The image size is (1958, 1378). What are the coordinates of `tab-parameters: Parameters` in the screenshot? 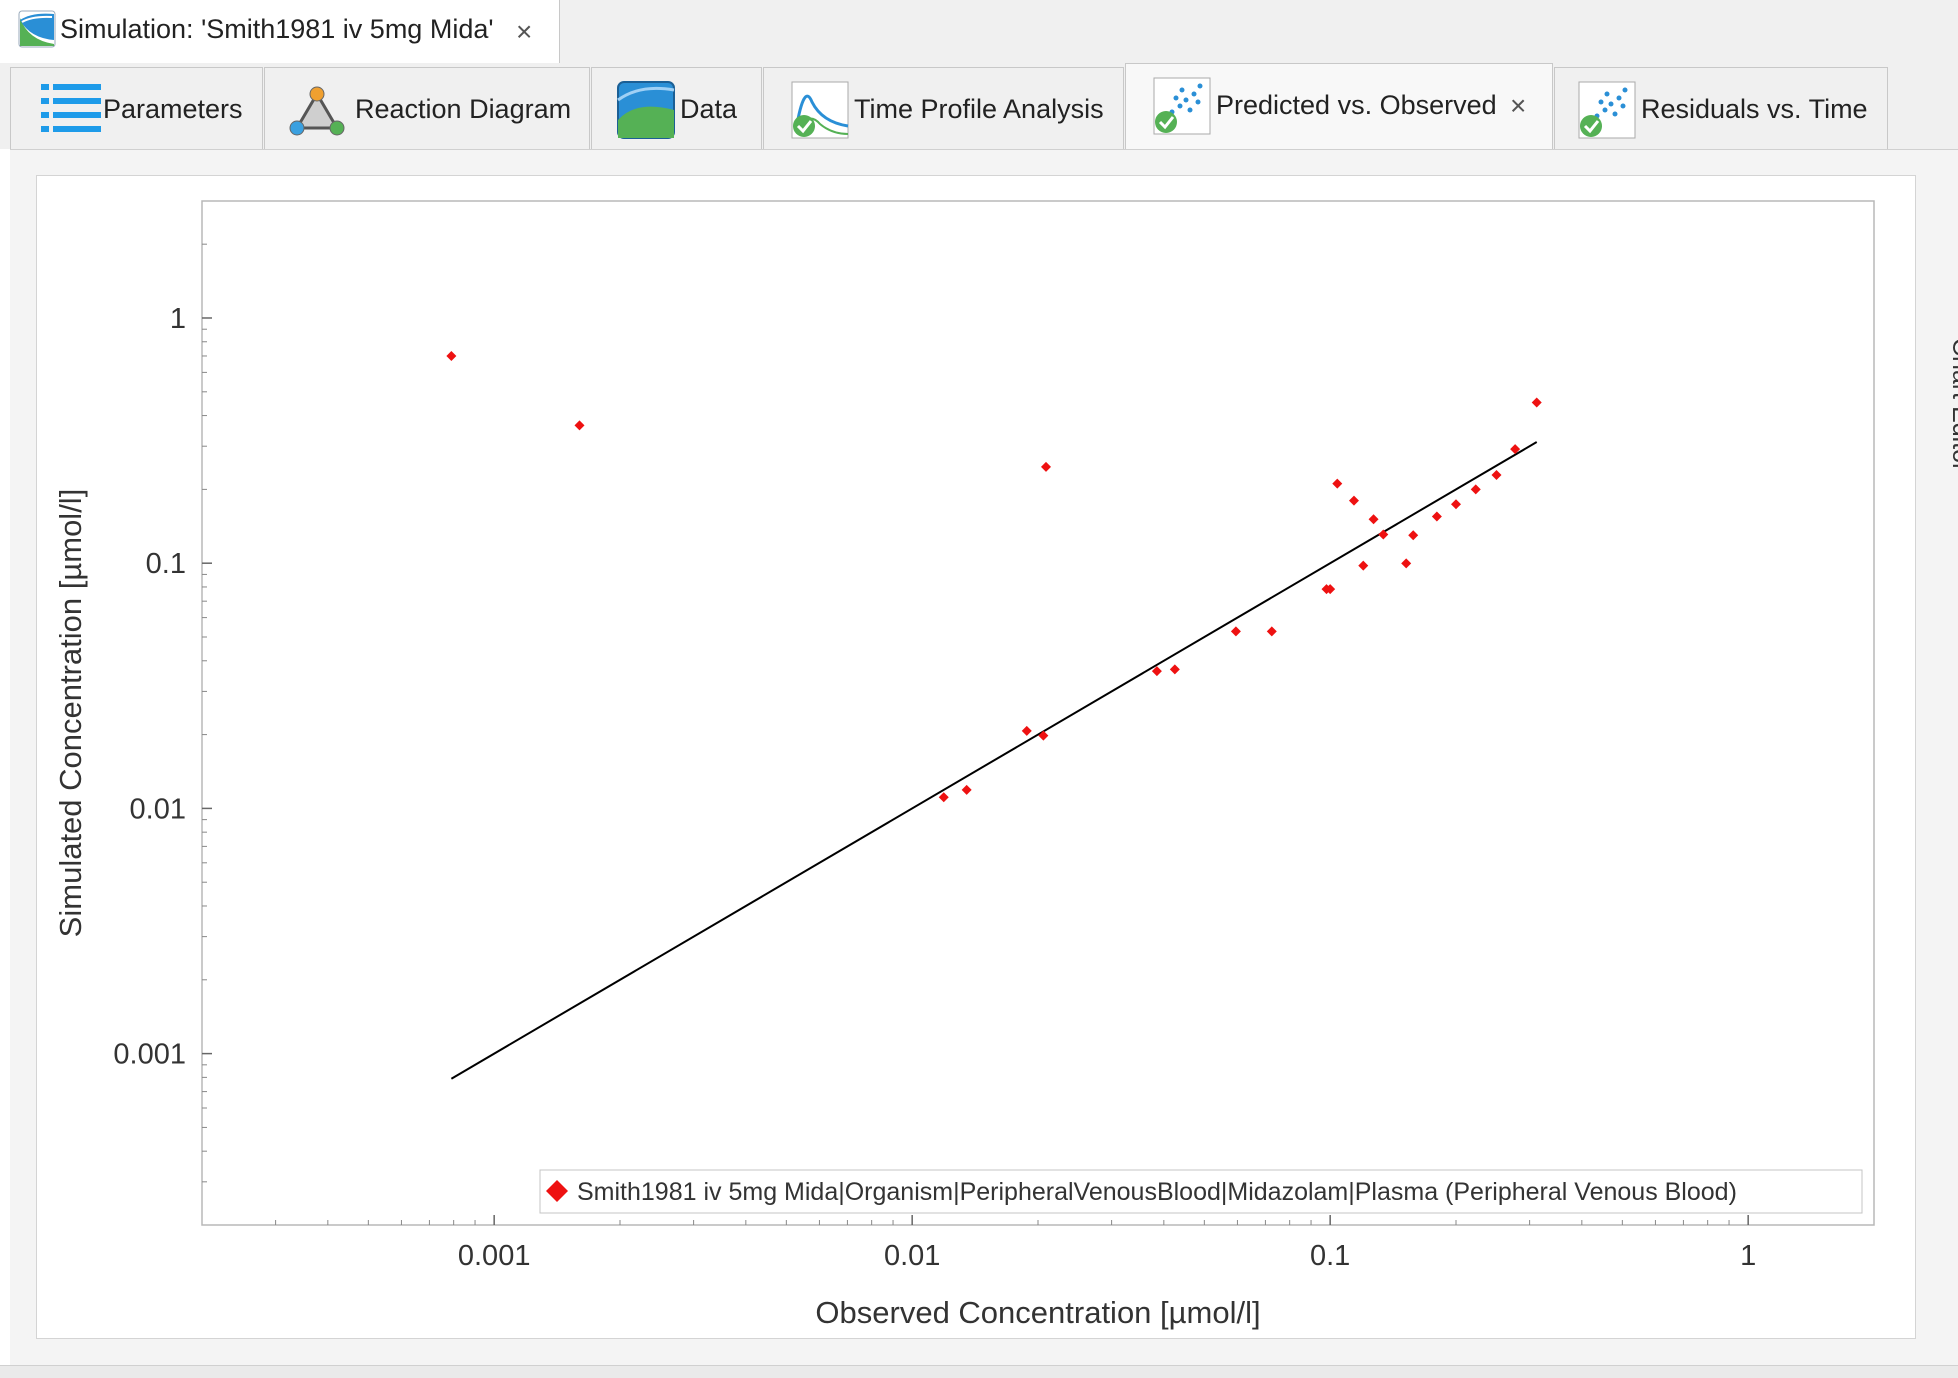 It's located at (136, 108).